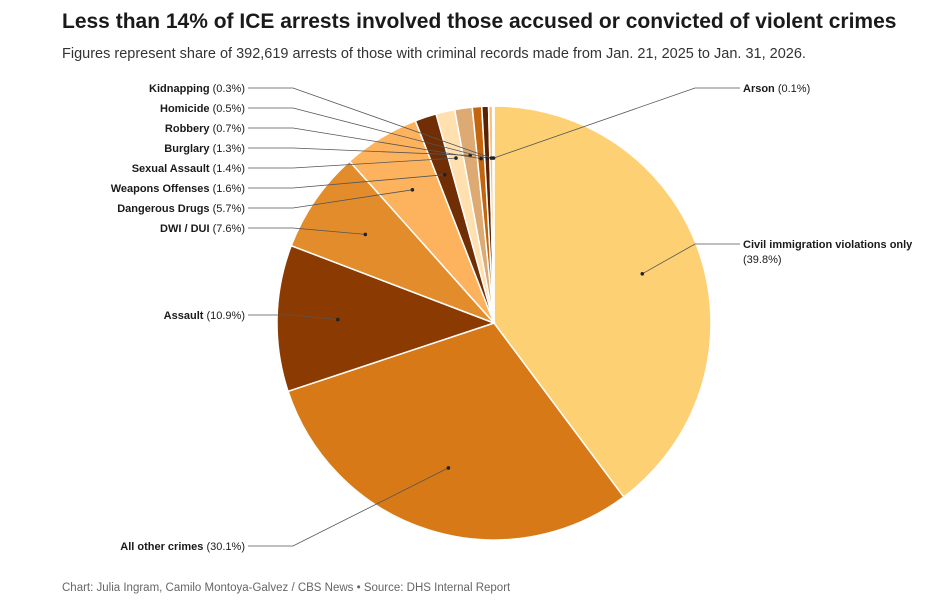  I want to click on slice-pct-civil-immigration-violations-only: (39.8%), so click(762, 260).